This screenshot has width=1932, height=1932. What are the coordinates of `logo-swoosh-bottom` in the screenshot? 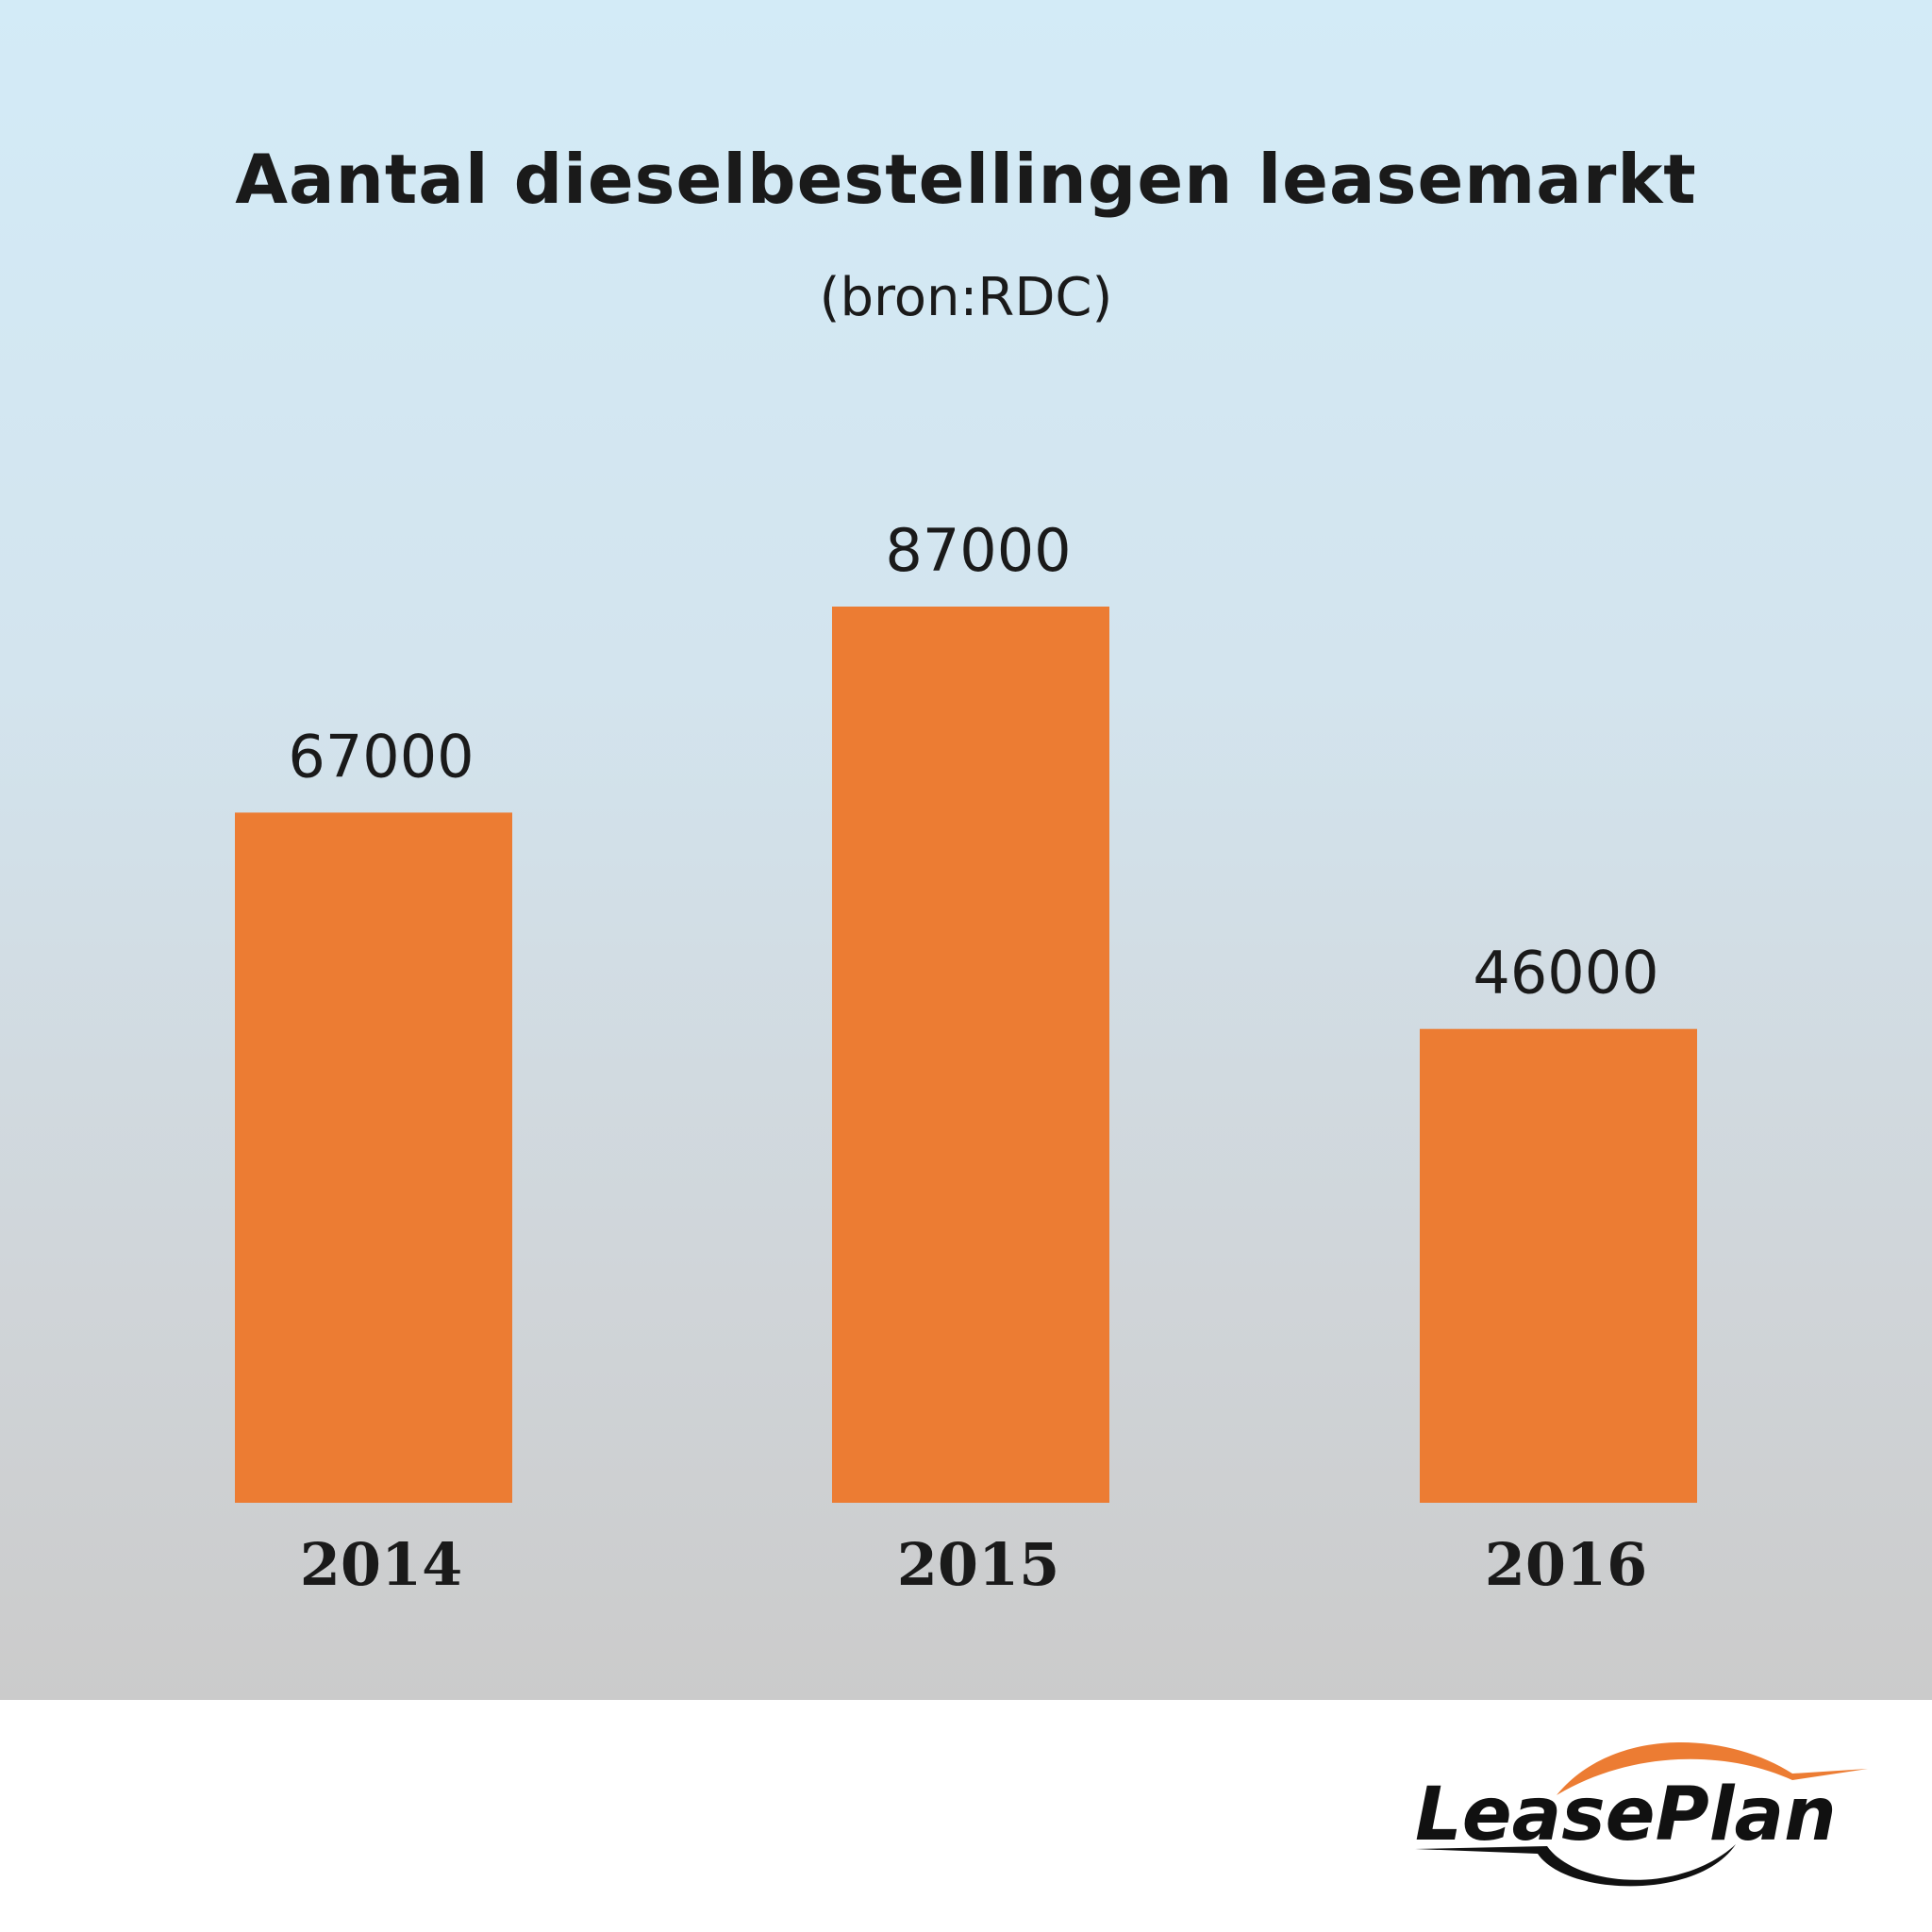 It's located at (1576, 1866).